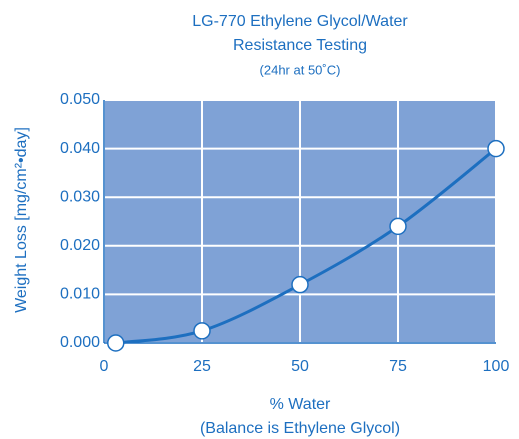 This screenshot has width=519, height=439. I want to click on y-tick-label: 0.000, so click(80, 342).